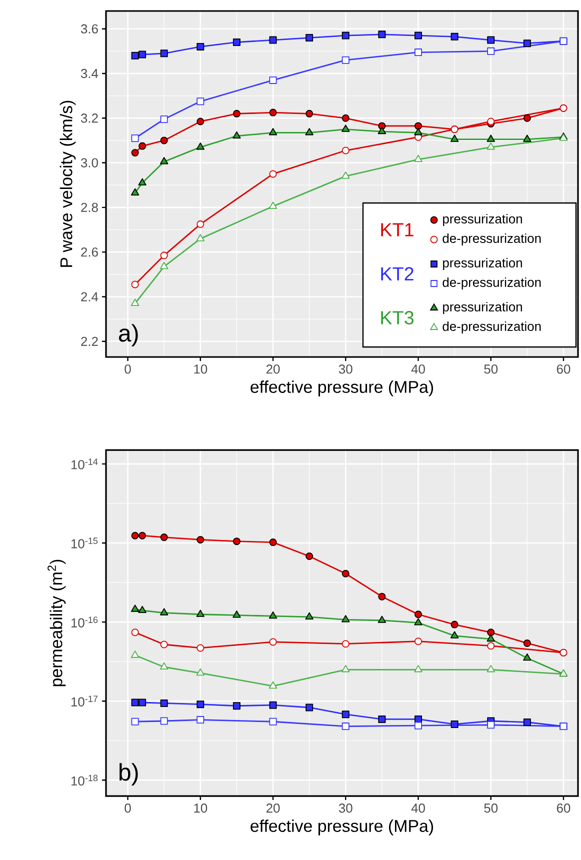 Image resolution: width=581 pixels, height=860 pixels. What do you see at coordinates (397, 273) in the screenshot?
I see `annotation: KT2` at bounding box center [397, 273].